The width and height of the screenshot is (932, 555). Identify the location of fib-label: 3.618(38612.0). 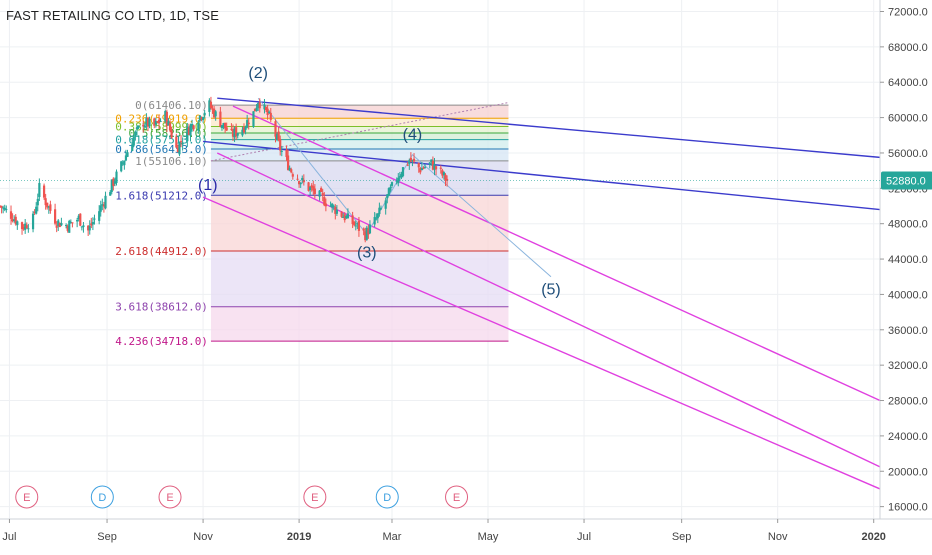
(161, 307).